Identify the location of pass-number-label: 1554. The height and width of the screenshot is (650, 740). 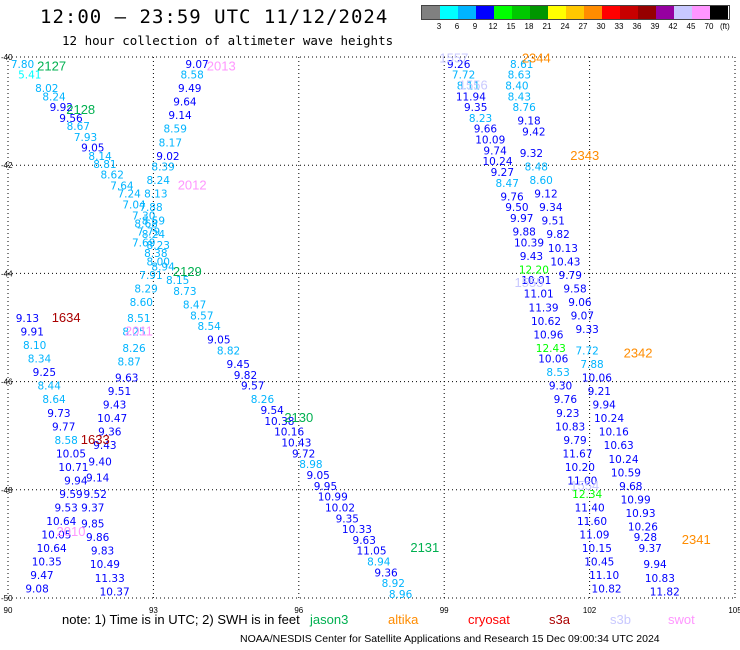
(584, 485).